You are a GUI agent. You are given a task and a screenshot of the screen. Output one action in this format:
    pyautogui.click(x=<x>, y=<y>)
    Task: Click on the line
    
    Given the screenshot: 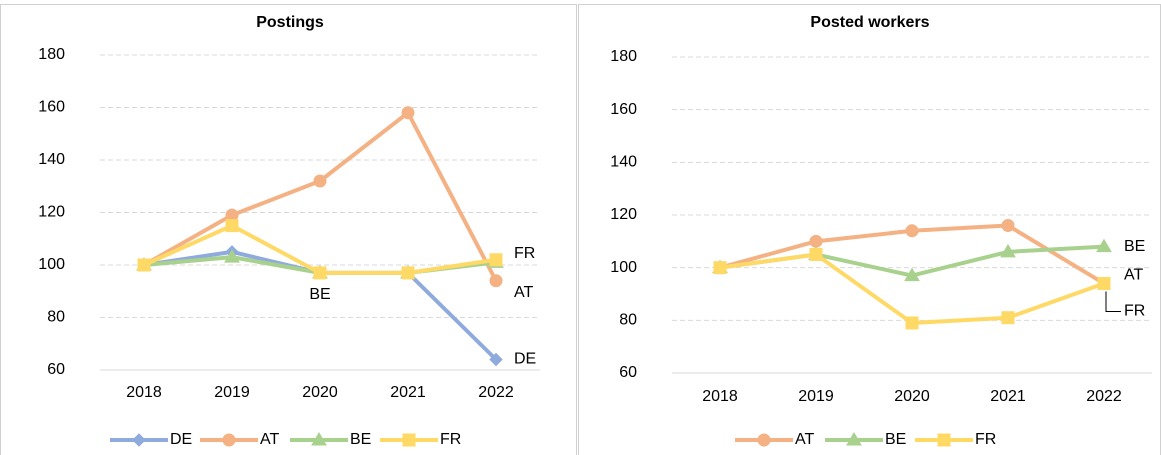 What is the action you would take?
    pyautogui.click(x=912, y=288)
    